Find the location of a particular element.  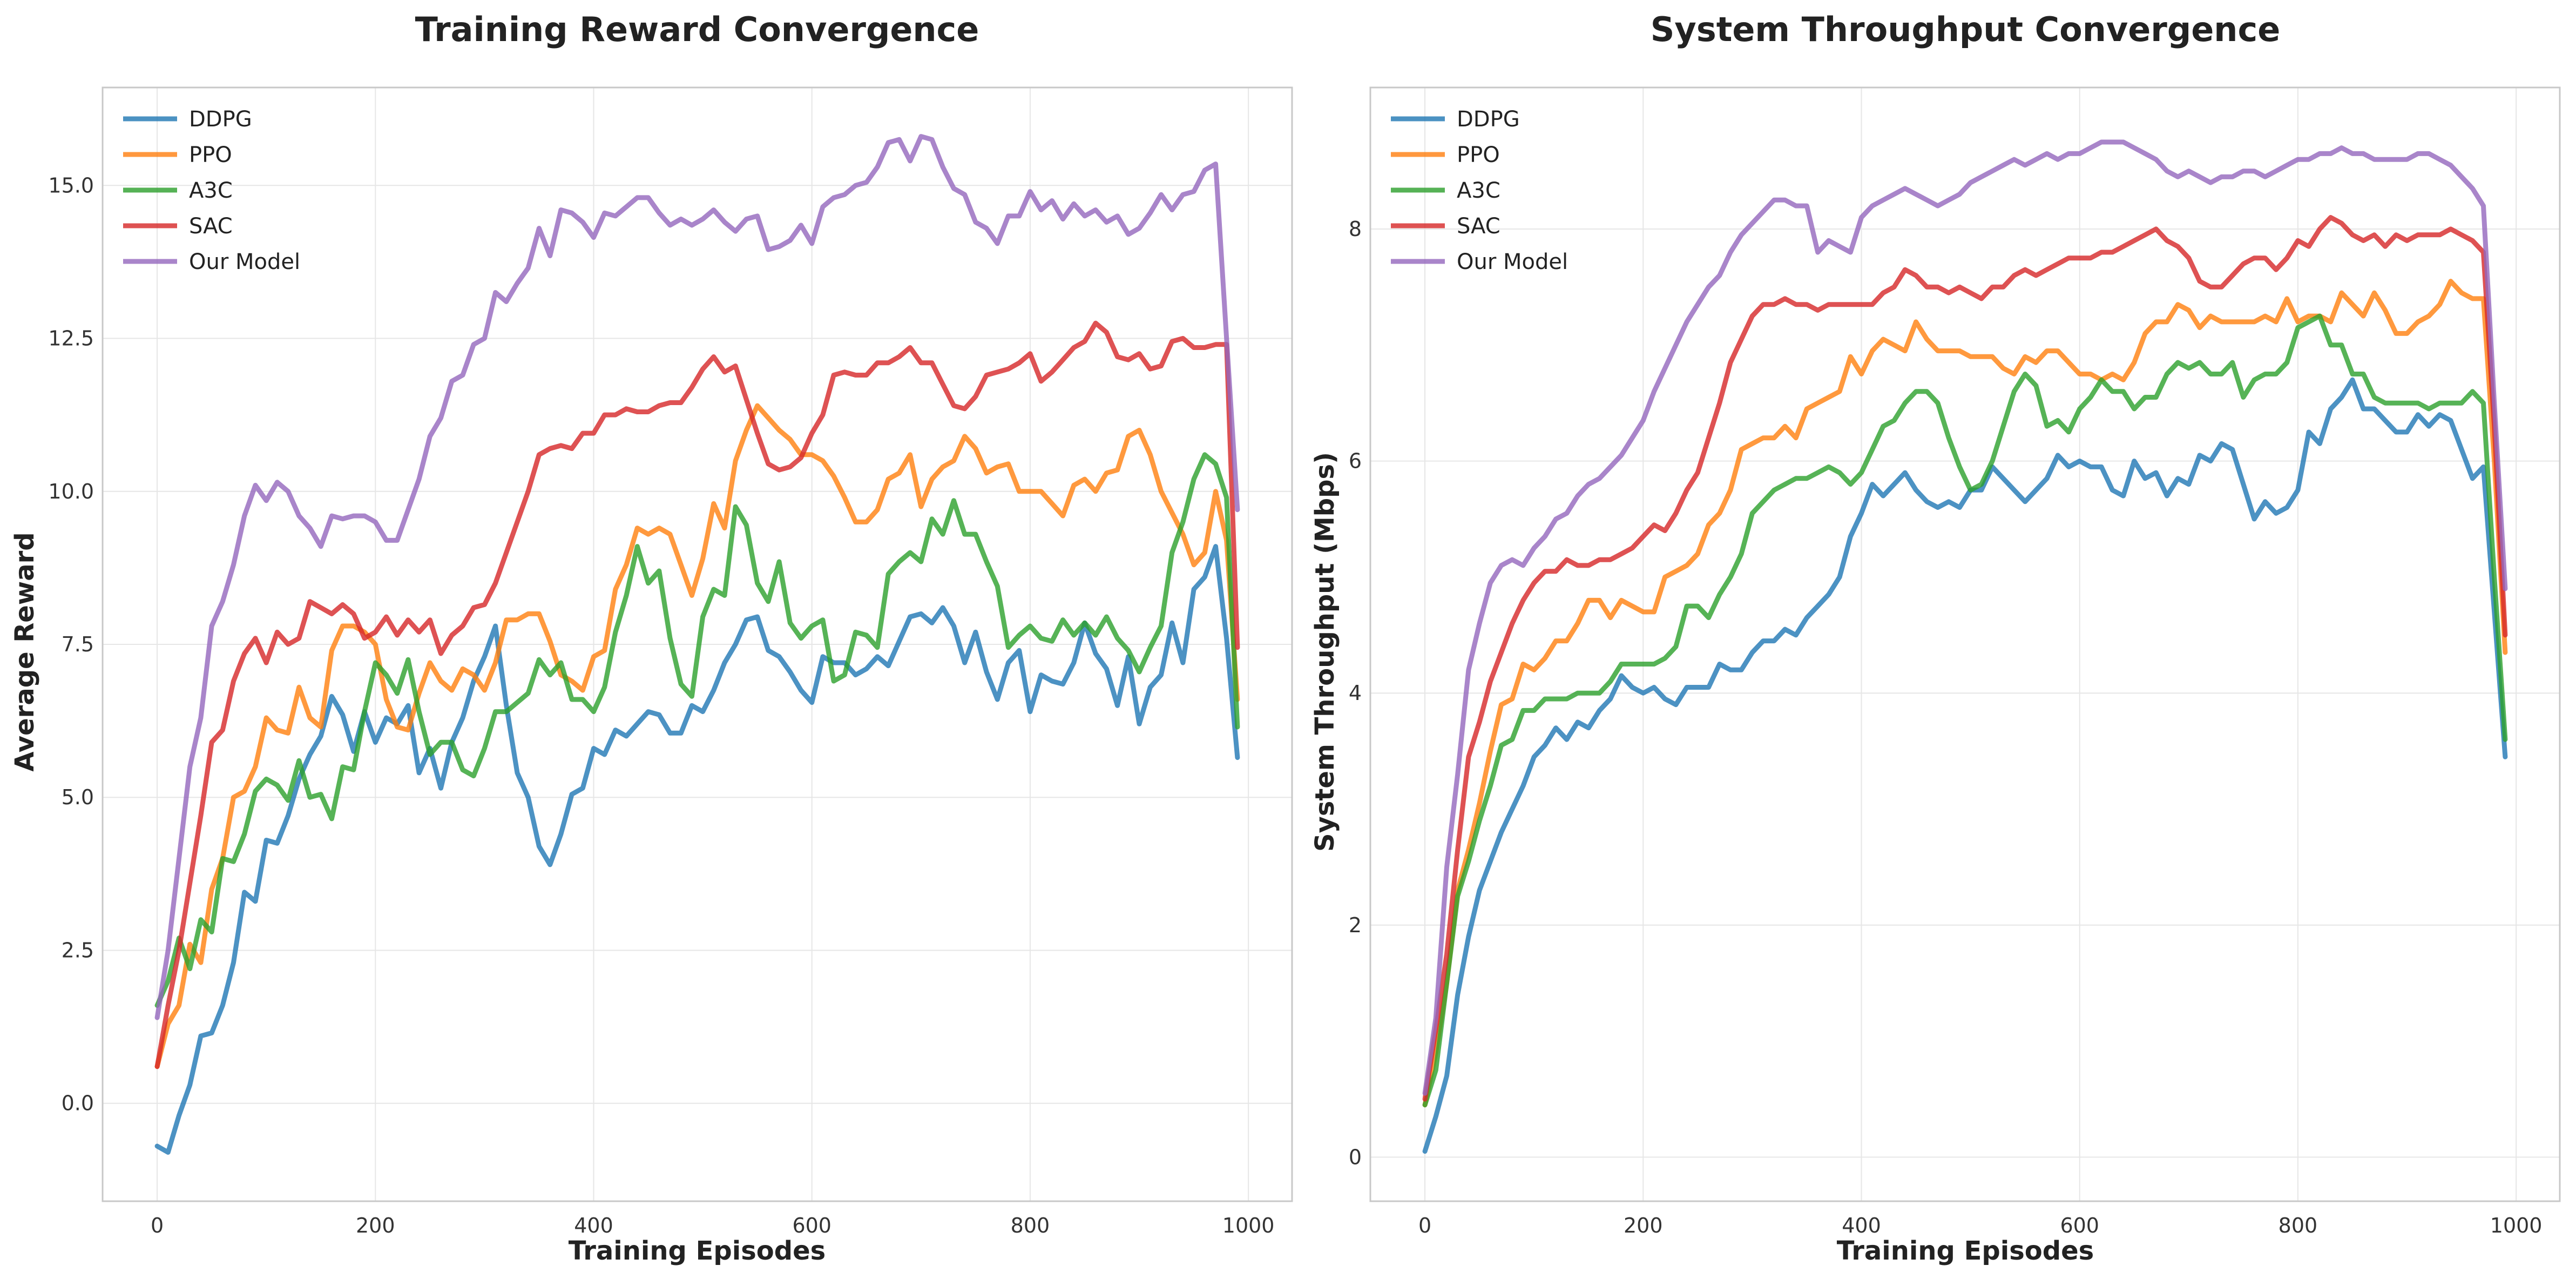

y-tick-label: 2.5 is located at coordinates (78, 950).